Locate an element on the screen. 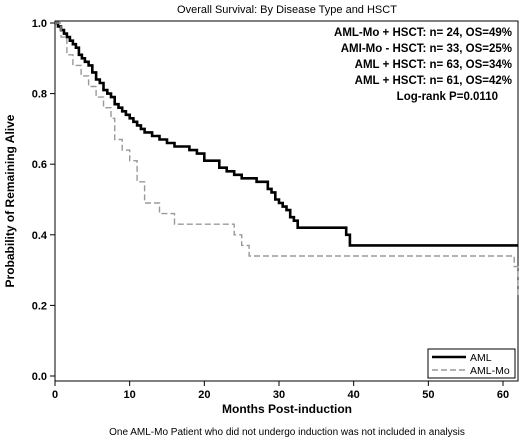 This screenshot has width=520, height=443. stat-aml-hsct-1: AML + HSCT: n= 63, OS=34% is located at coordinates (433, 65).